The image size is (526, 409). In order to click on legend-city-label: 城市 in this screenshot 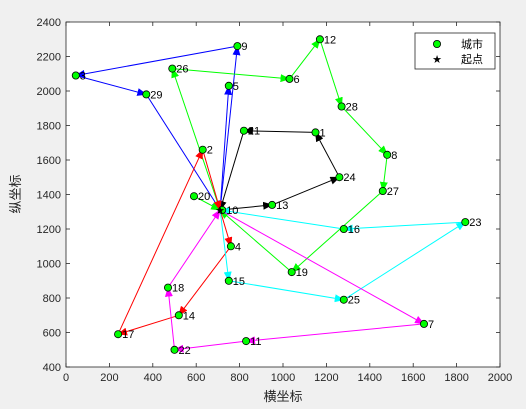, I will do `click(472, 44)`.